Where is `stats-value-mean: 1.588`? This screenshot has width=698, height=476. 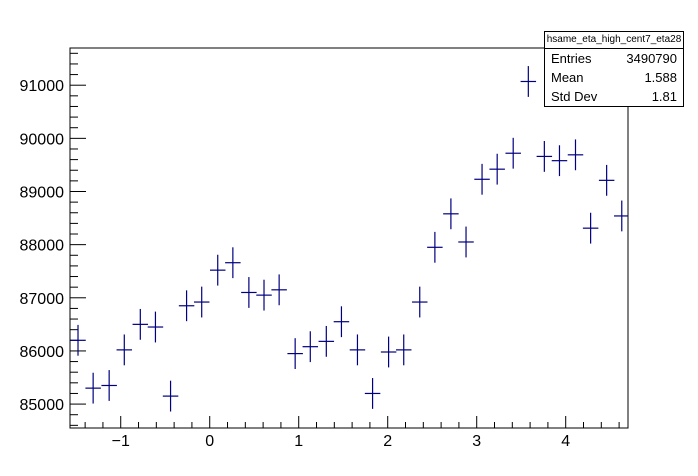
stats-value-mean: 1.588 is located at coordinates (660, 77).